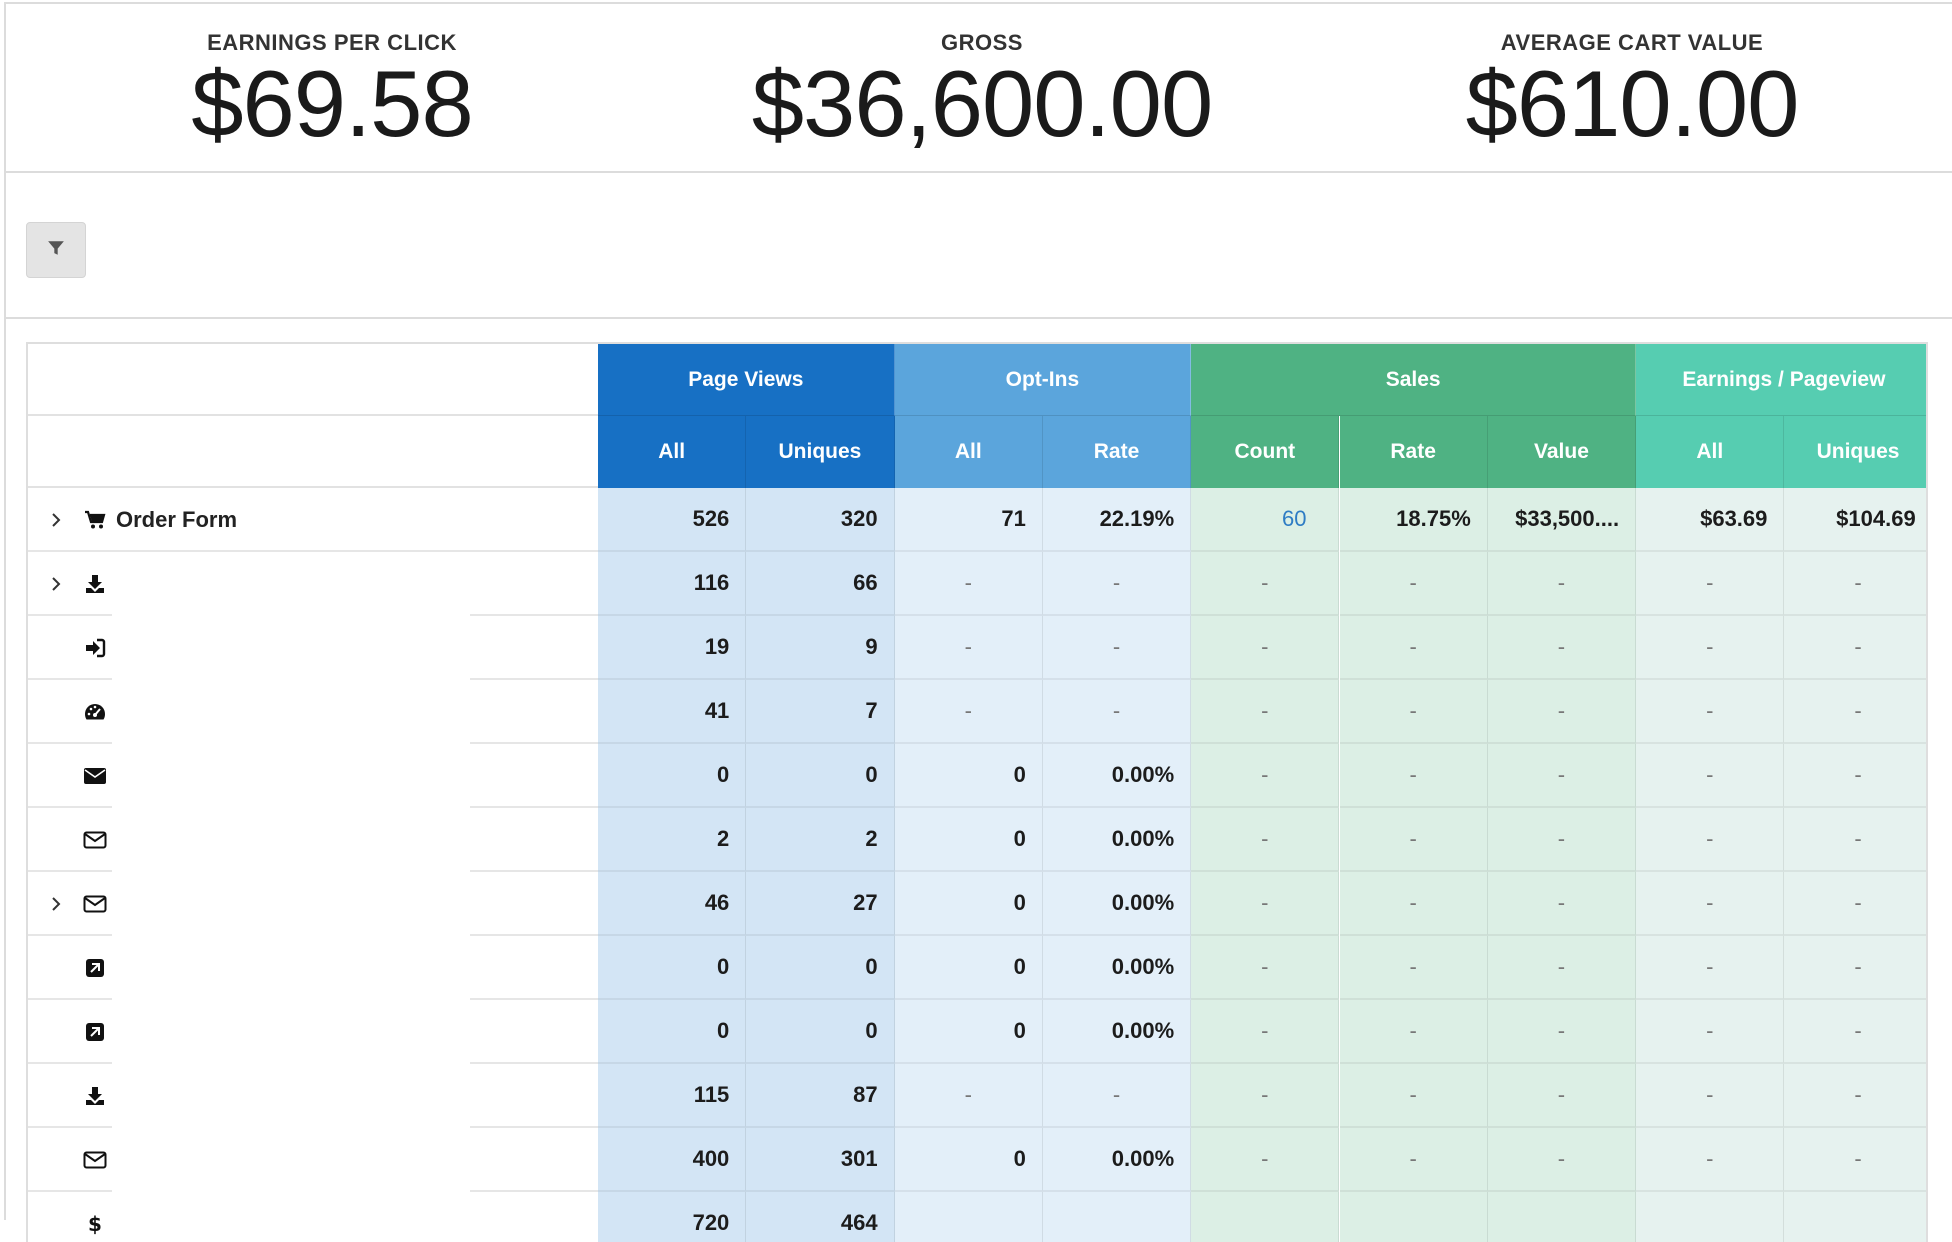  What do you see at coordinates (1632, 103) in the screenshot?
I see `metric-value: $610.00` at bounding box center [1632, 103].